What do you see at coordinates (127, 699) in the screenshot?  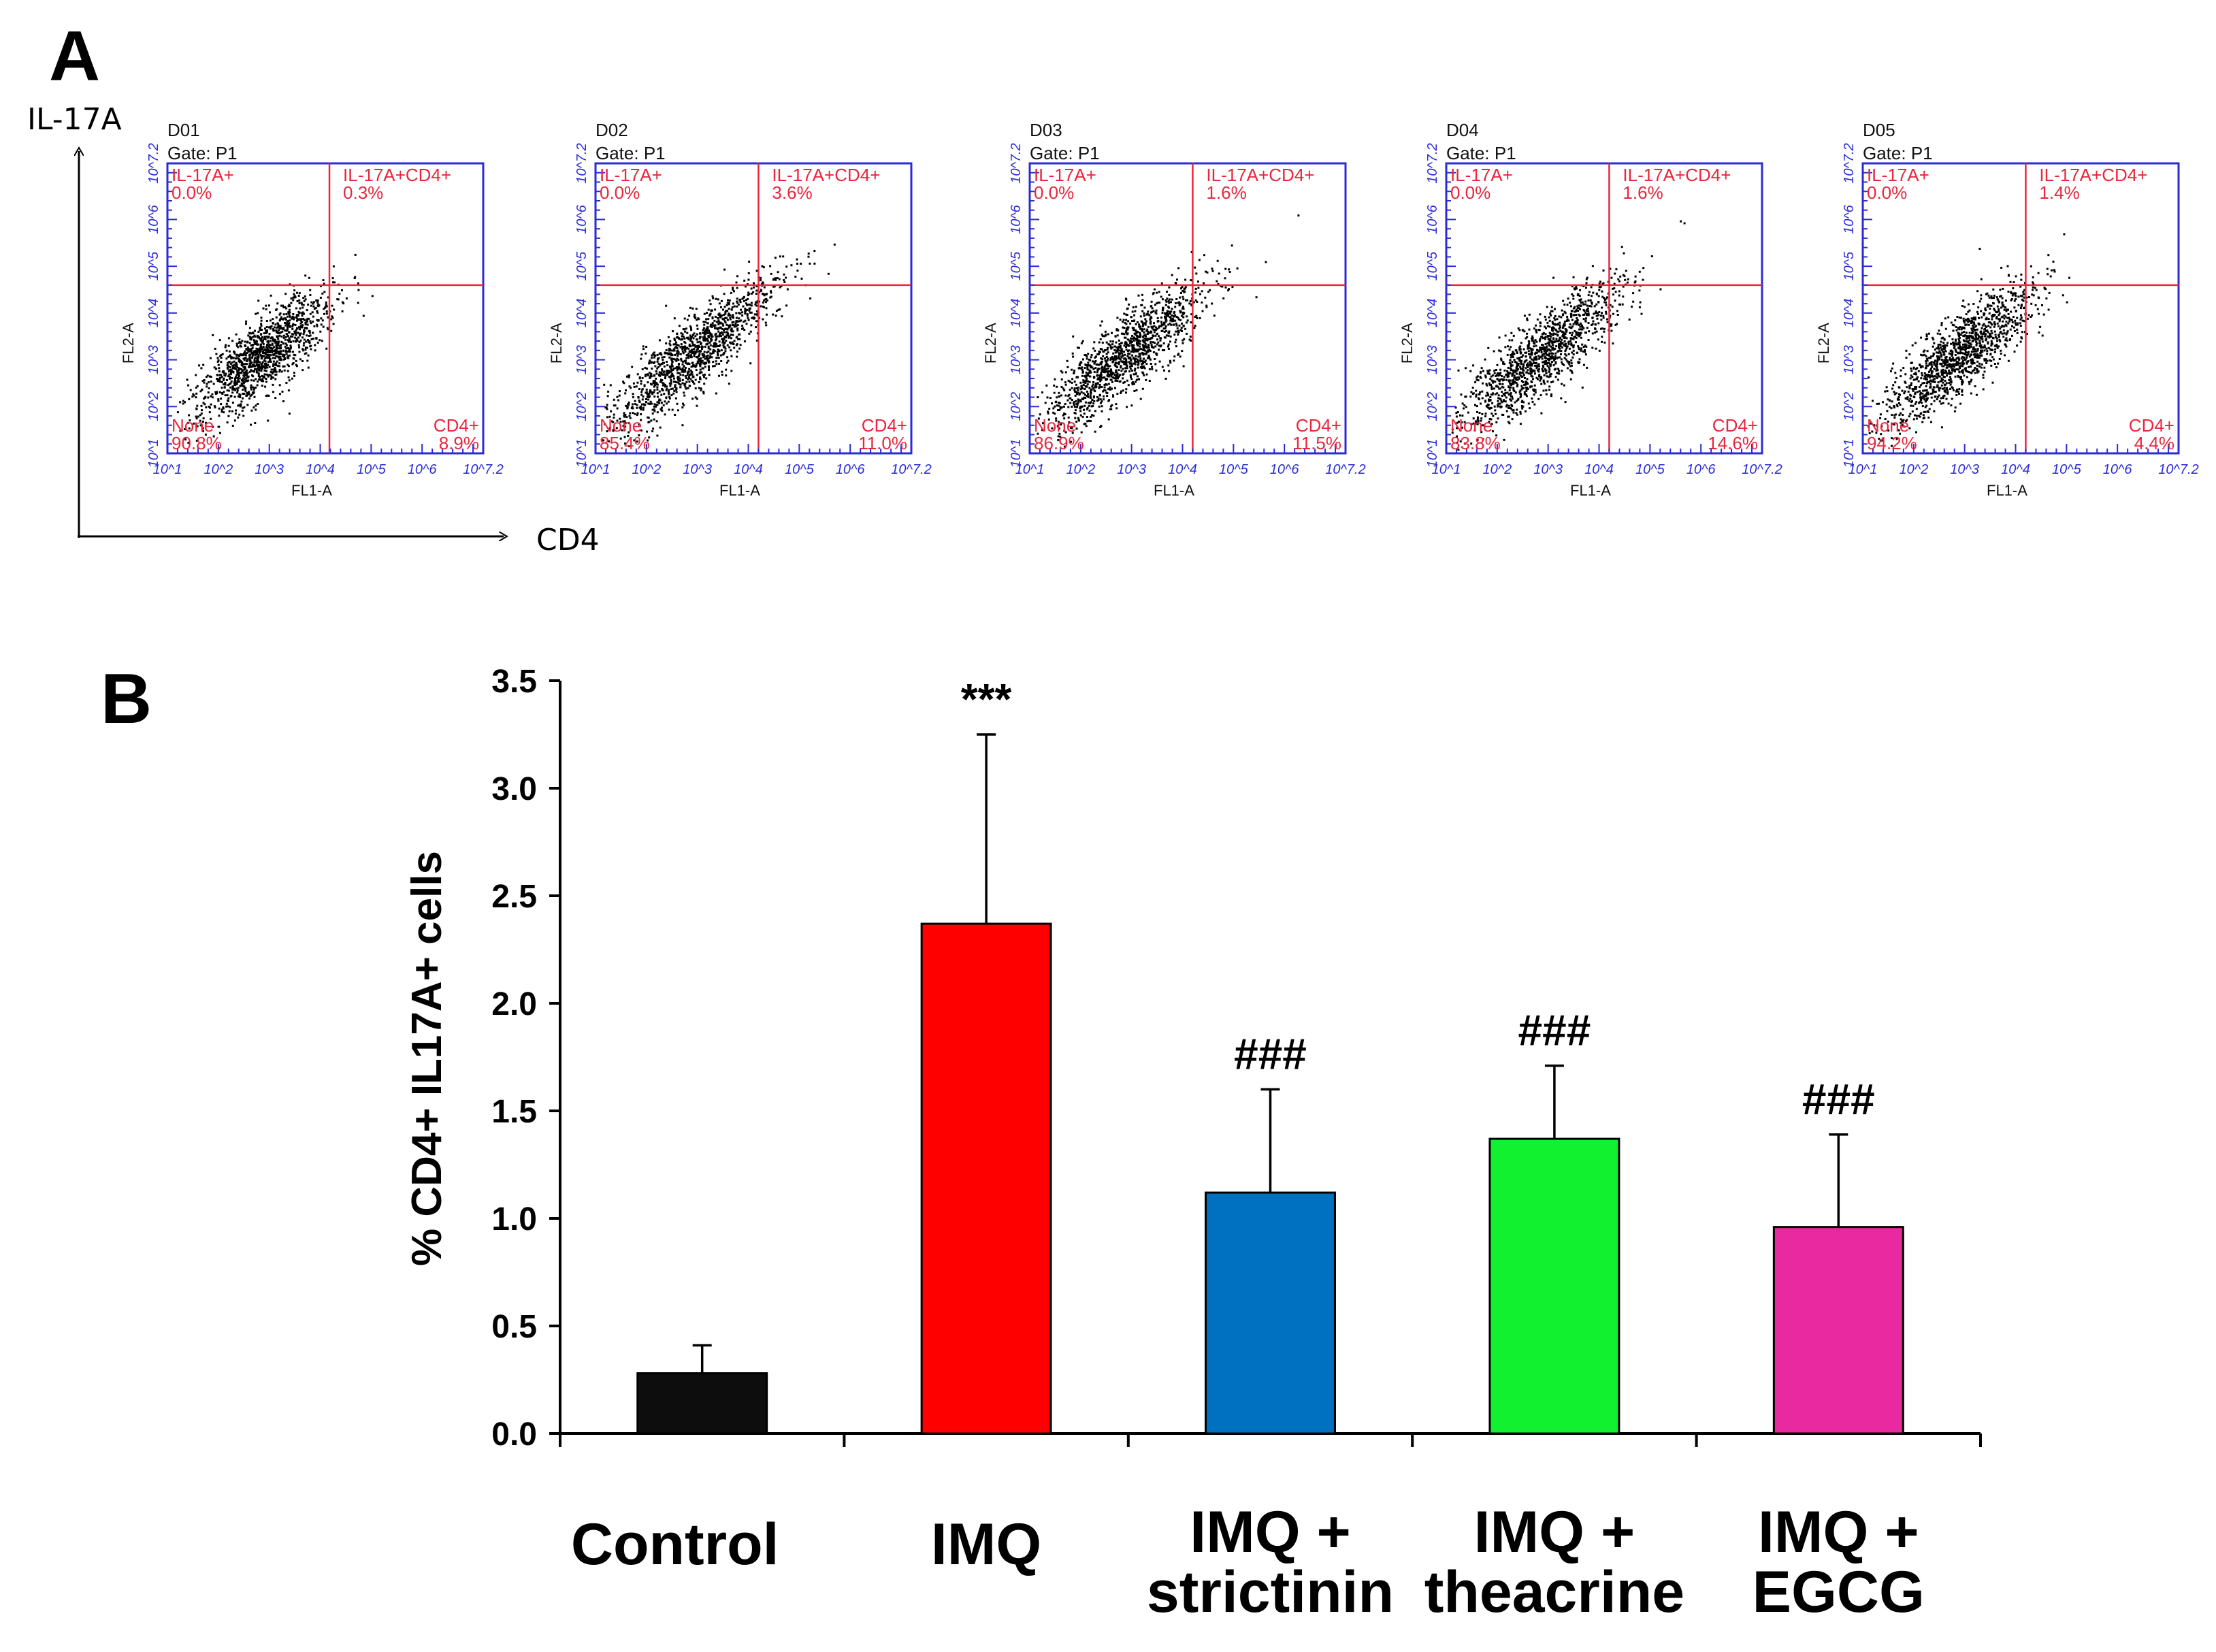 I see `panel-b-letter: B` at bounding box center [127, 699].